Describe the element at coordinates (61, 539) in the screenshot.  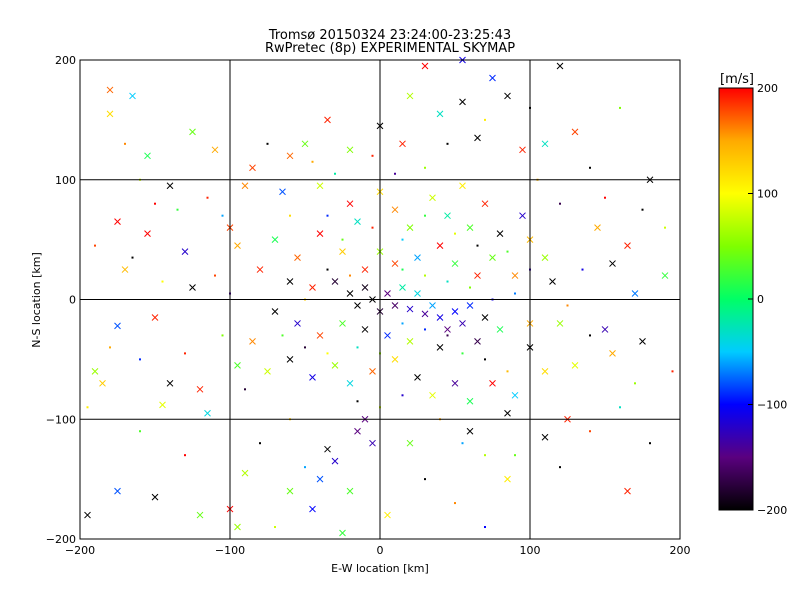
I see `y-tick-label: −200` at that location.